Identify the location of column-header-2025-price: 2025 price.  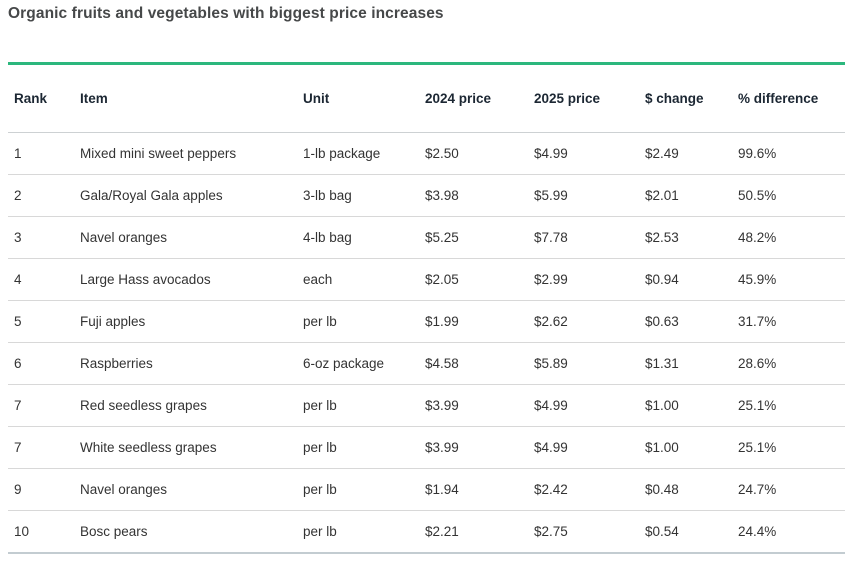
(583, 98).